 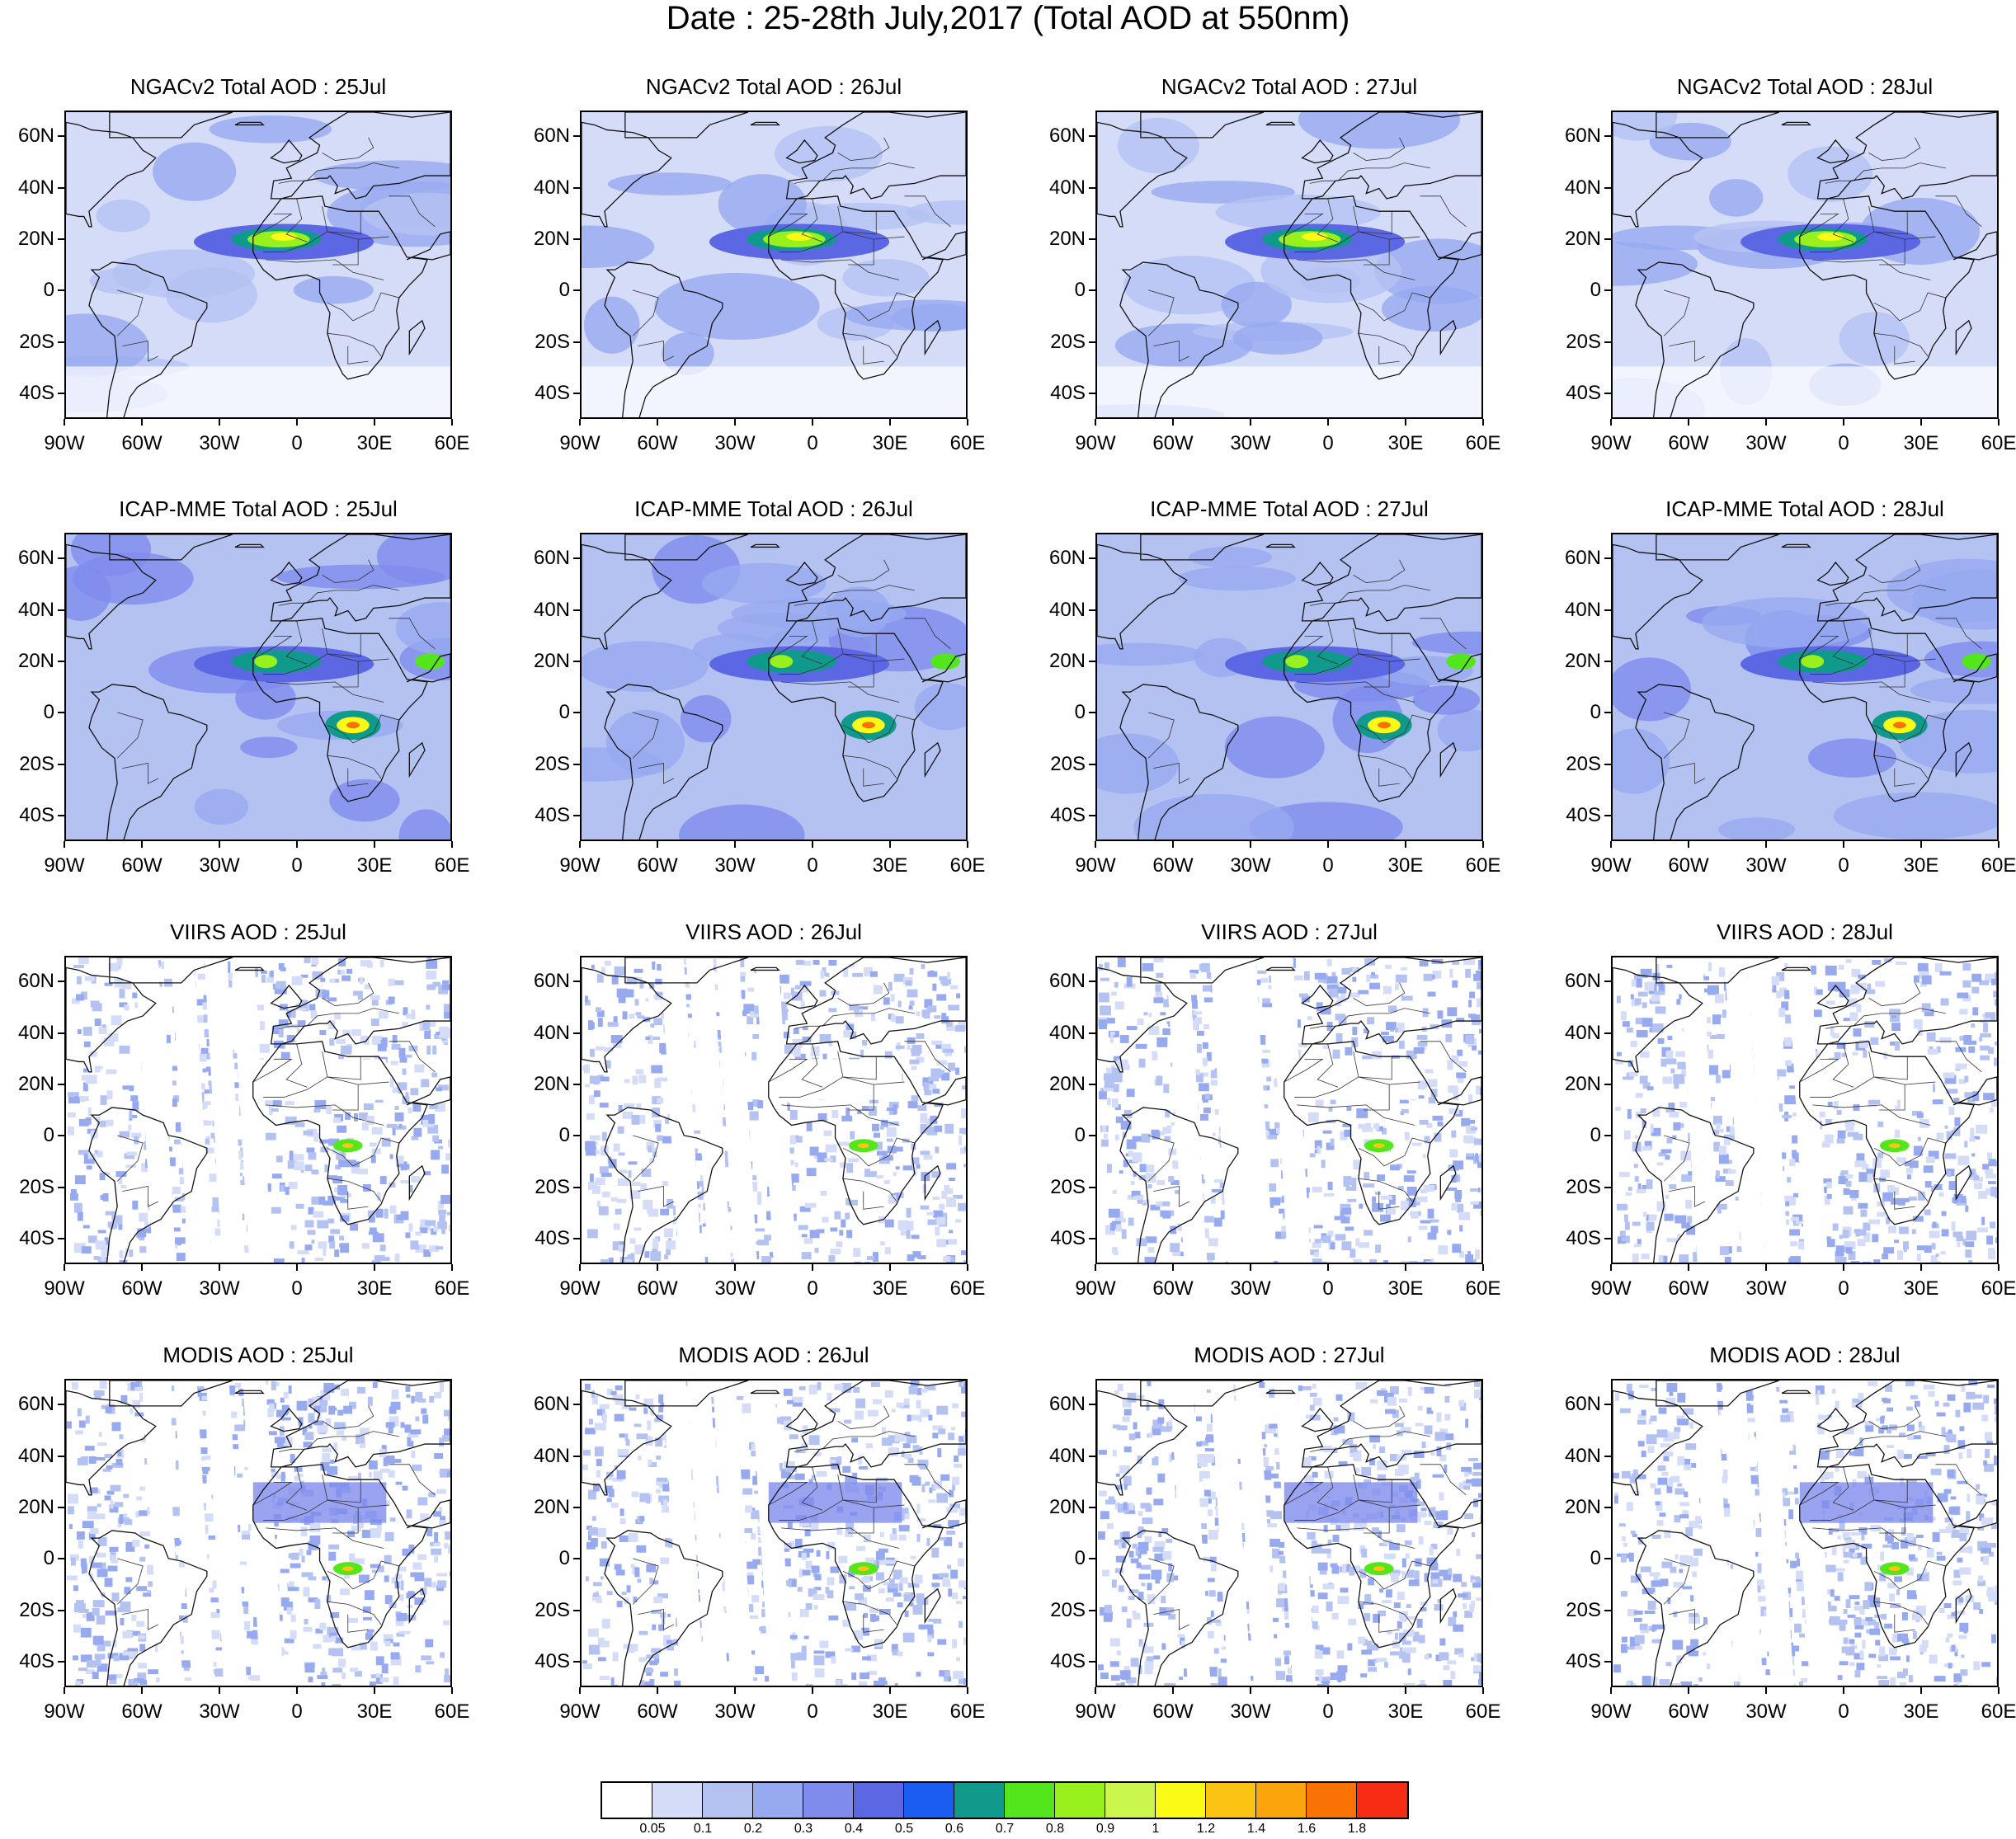 I want to click on colorbar-label: 1.8, so click(x=1357, y=1829).